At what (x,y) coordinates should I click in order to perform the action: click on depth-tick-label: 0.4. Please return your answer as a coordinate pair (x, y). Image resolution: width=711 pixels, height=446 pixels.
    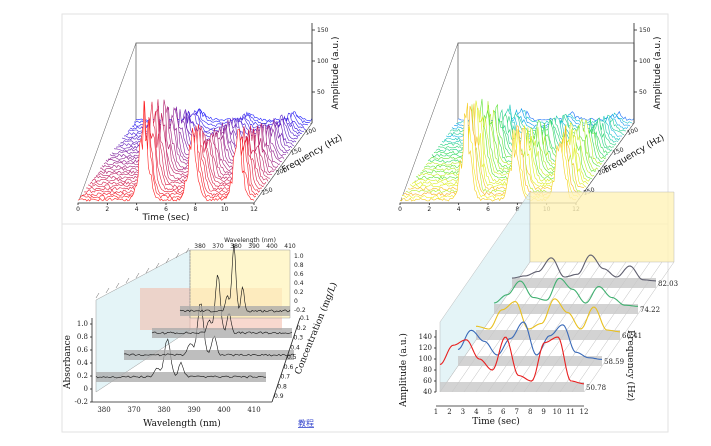
    Looking at the image, I should click on (295, 347).